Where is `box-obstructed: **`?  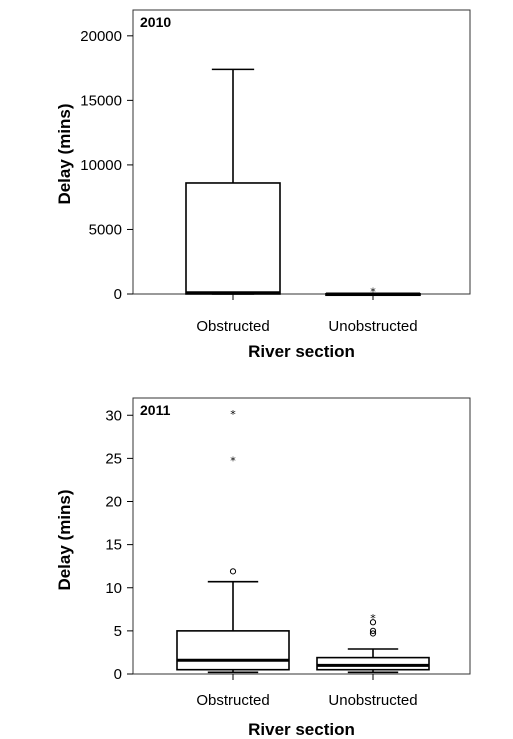
box-obstructed: ** is located at coordinates (233, 541).